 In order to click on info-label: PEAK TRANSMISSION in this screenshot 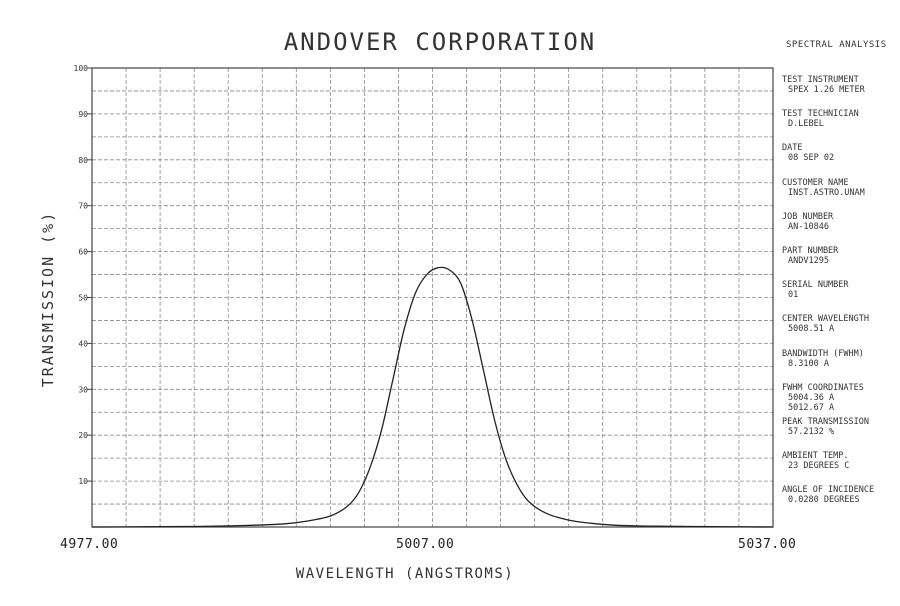, I will do `click(825, 421)`.